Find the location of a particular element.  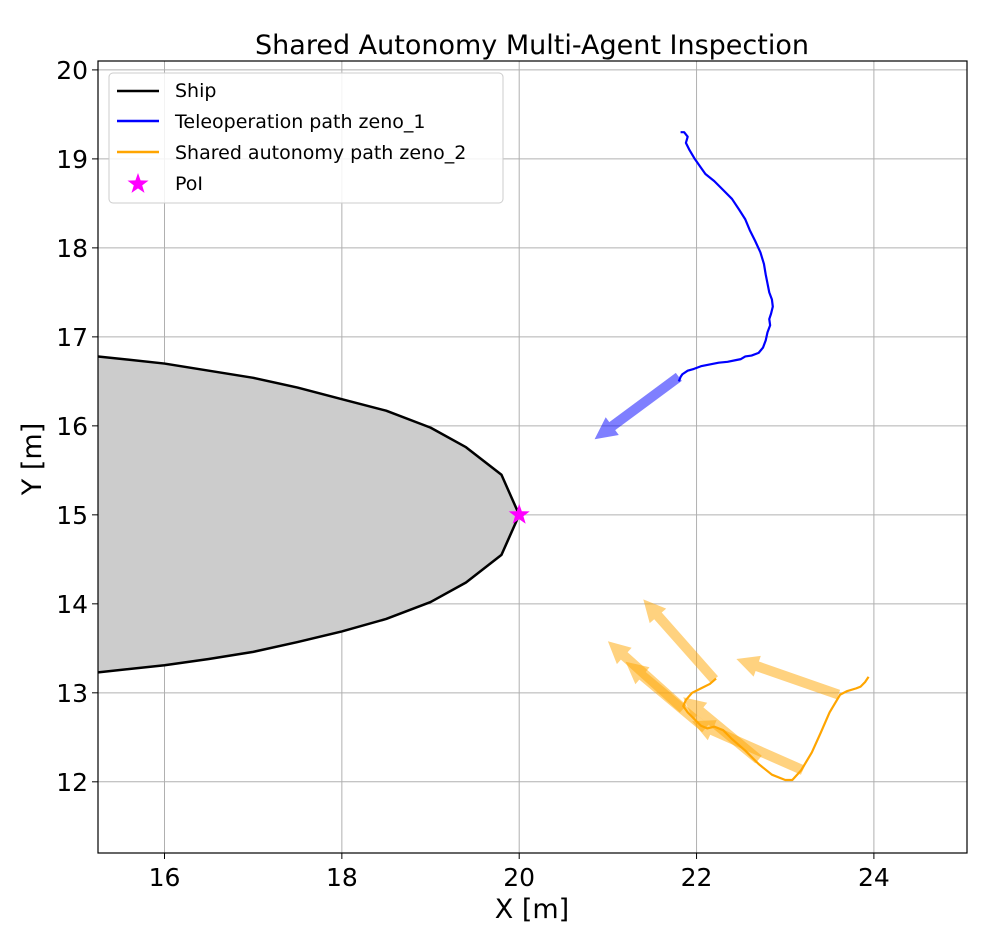

legend-label-ship: Ship is located at coordinates (195, 91).